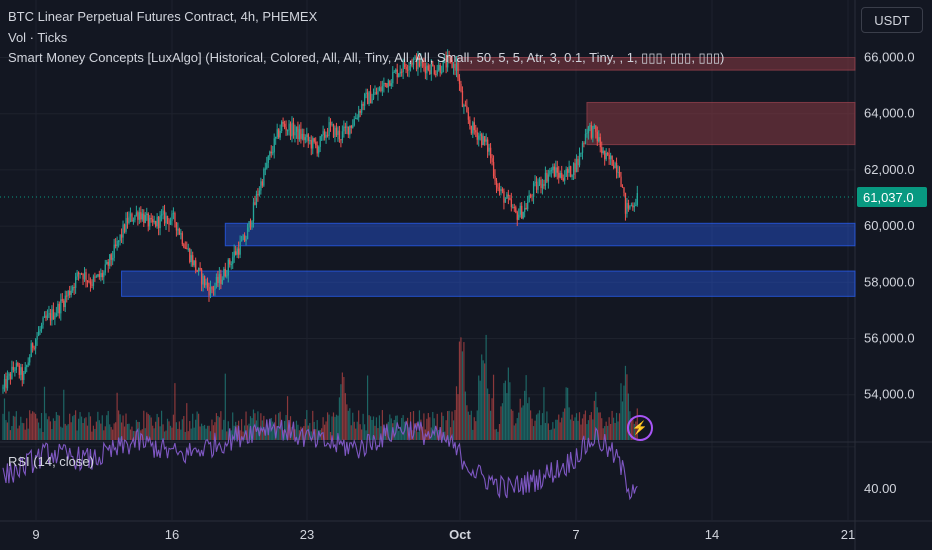 The image size is (932, 550). Describe the element at coordinates (889, 57) in the screenshot. I see `y-tick-label: 66,000.0` at that location.